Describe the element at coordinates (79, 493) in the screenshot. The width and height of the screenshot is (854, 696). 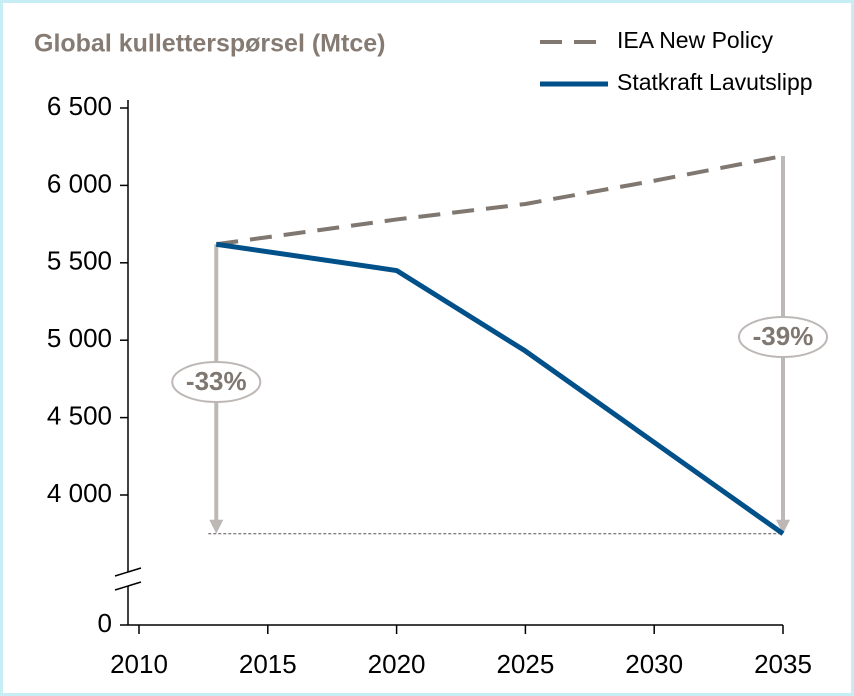
I see `y-tick-label: 4 000` at that location.